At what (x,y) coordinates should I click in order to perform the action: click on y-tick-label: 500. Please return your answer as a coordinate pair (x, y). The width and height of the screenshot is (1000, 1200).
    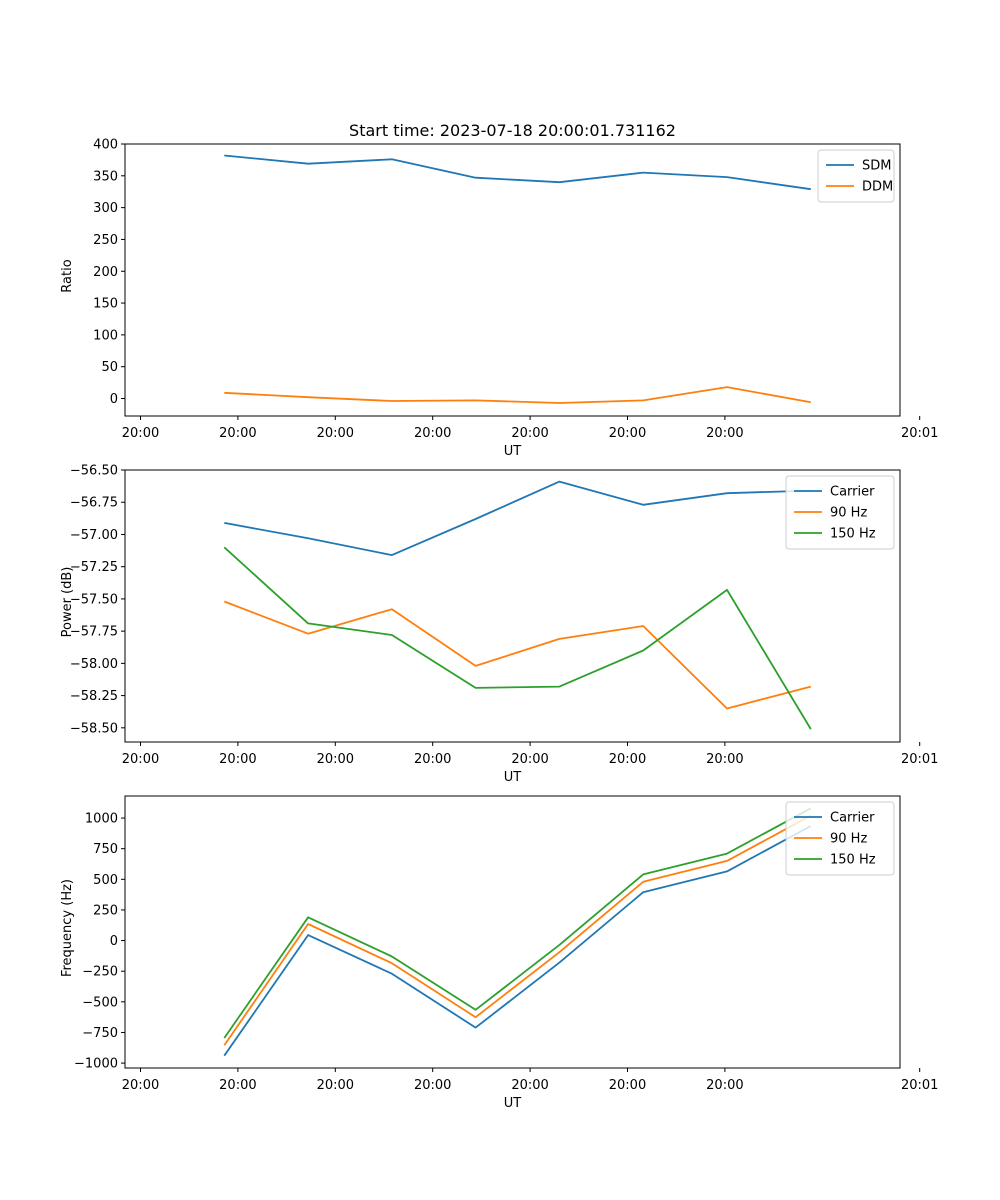
    Looking at the image, I should click on (105, 880).